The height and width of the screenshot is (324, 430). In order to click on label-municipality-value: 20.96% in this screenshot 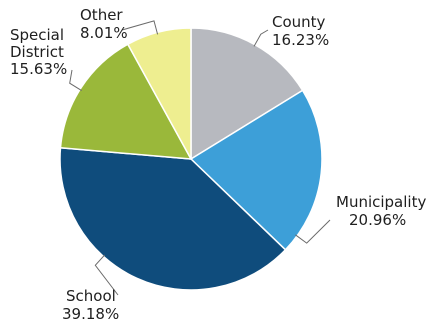, I will do `click(377, 220)`.